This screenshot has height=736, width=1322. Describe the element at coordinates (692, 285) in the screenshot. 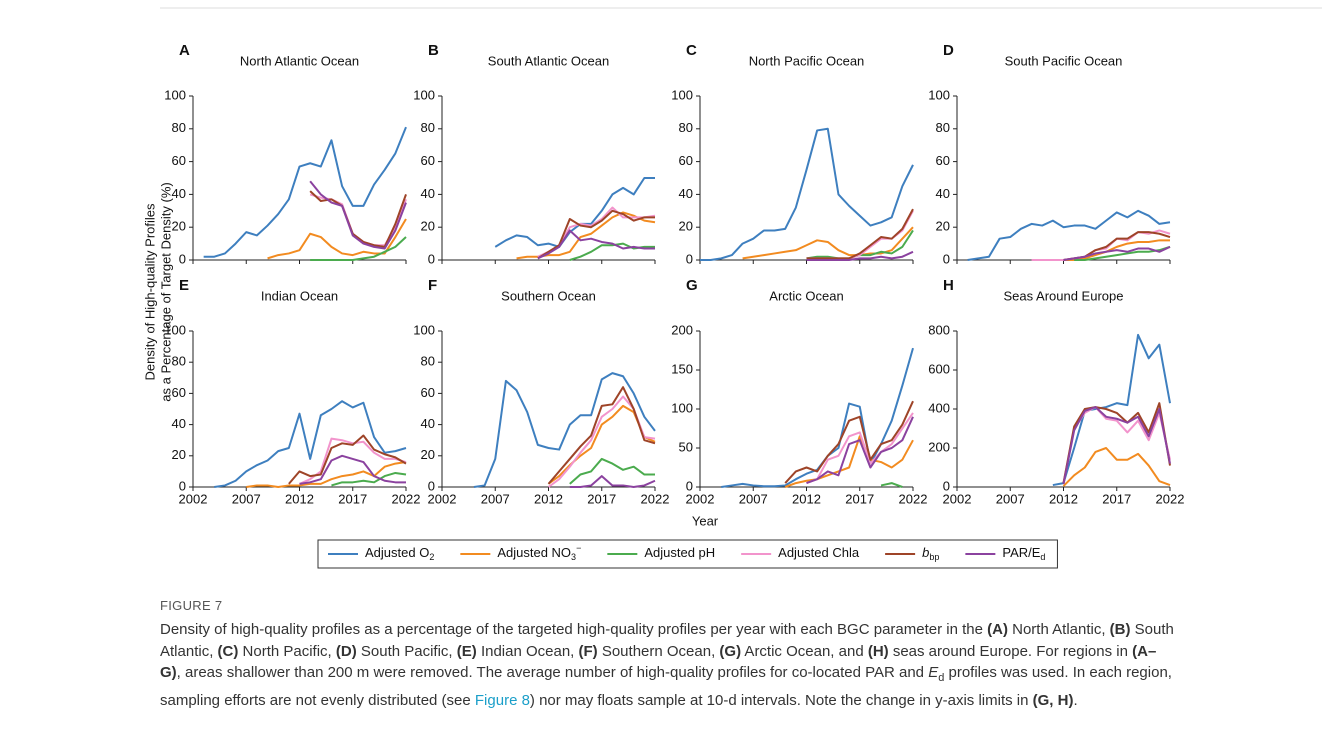

I see `panel-letter: G` at that location.